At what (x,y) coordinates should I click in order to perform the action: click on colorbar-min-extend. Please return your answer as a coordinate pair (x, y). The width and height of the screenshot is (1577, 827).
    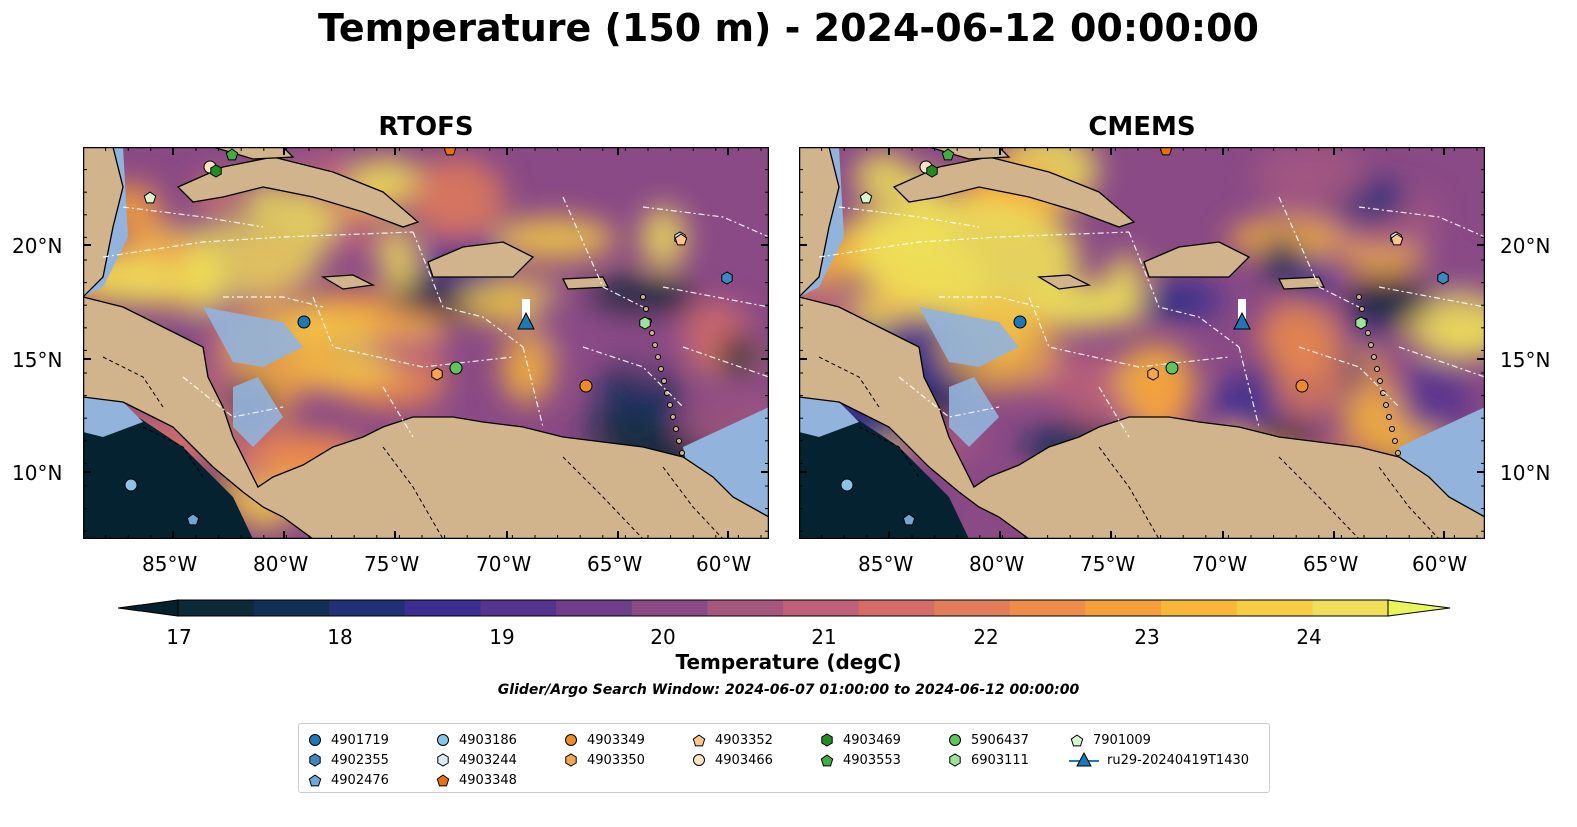
    Looking at the image, I should click on (148, 608).